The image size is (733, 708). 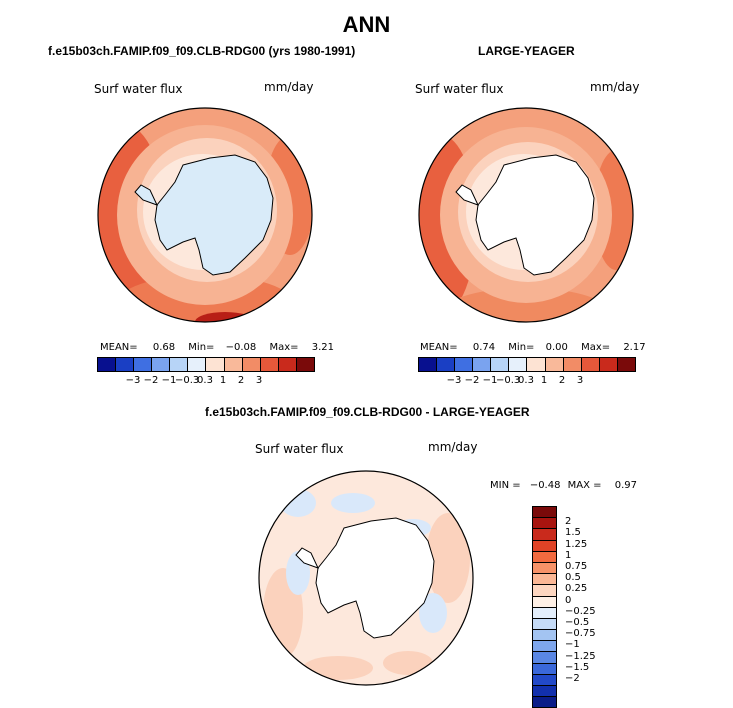 What do you see at coordinates (580, 634) in the screenshot?
I see `colorbar-tick-label: −0.75` at bounding box center [580, 634].